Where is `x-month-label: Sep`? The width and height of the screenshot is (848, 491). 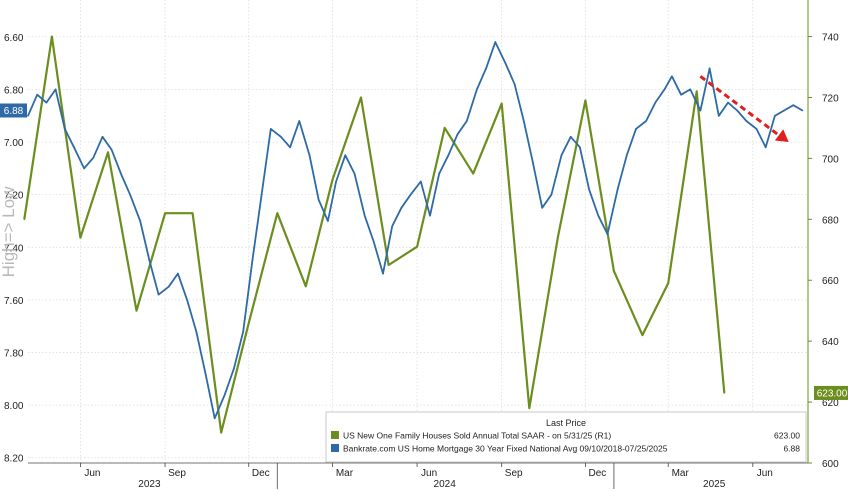 x-month-label: Sep is located at coordinates (177, 473).